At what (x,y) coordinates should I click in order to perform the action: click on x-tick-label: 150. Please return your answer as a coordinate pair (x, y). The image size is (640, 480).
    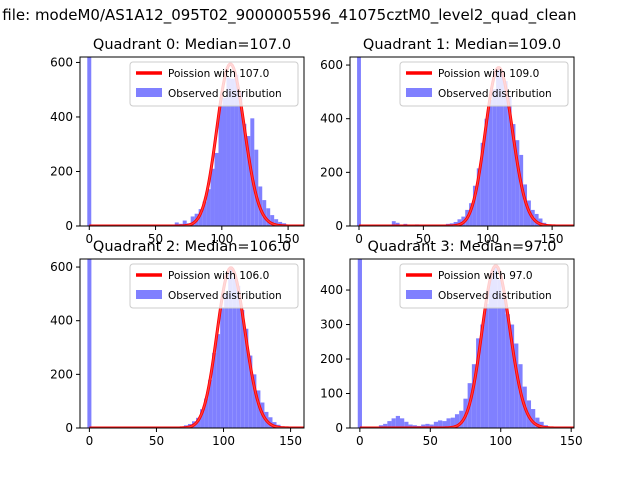
    Looking at the image, I should click on (288, 239).